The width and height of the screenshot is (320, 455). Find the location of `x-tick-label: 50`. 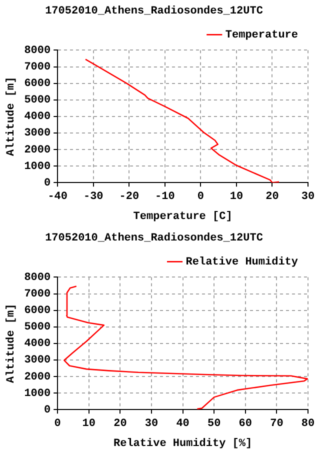

x-tick-label: 50 is located at coordinates (214, 424).